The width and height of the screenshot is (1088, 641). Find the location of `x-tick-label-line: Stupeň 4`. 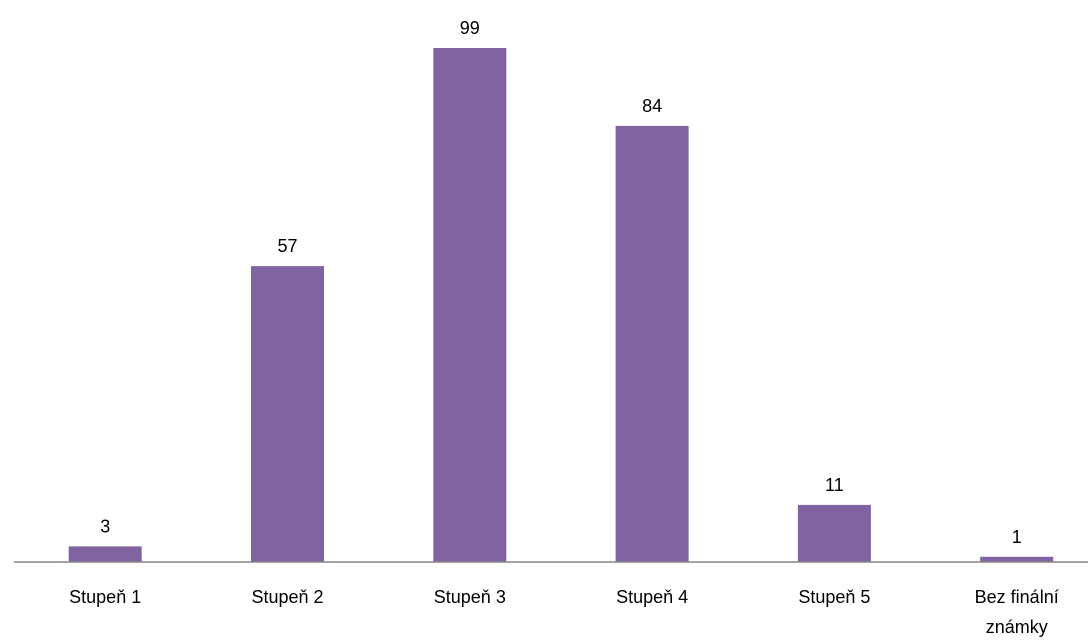

x-tick-label-line: Stupeň 4 is located at coordinates (652, 597).